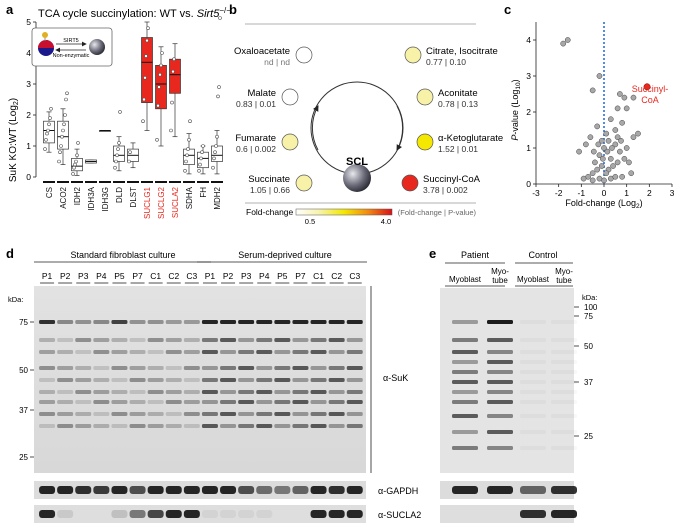 The height and width of the screenshot is (523, 676). Describe the element at coordinates (77, 165) in the screenshot. I see `box-idh2` at that location.